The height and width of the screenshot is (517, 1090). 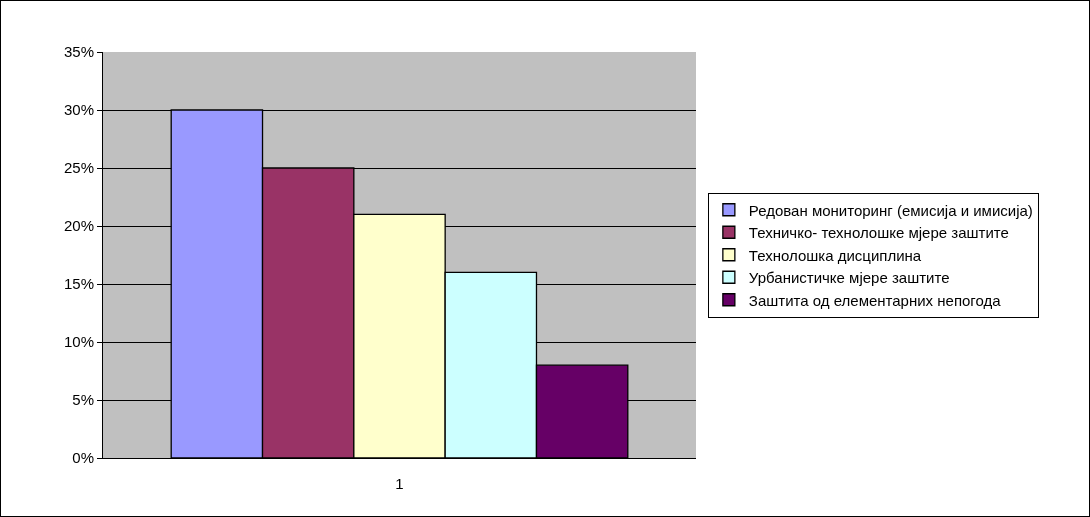 I want to click on y-tick-label: 30%, so click(x=78, y=110).